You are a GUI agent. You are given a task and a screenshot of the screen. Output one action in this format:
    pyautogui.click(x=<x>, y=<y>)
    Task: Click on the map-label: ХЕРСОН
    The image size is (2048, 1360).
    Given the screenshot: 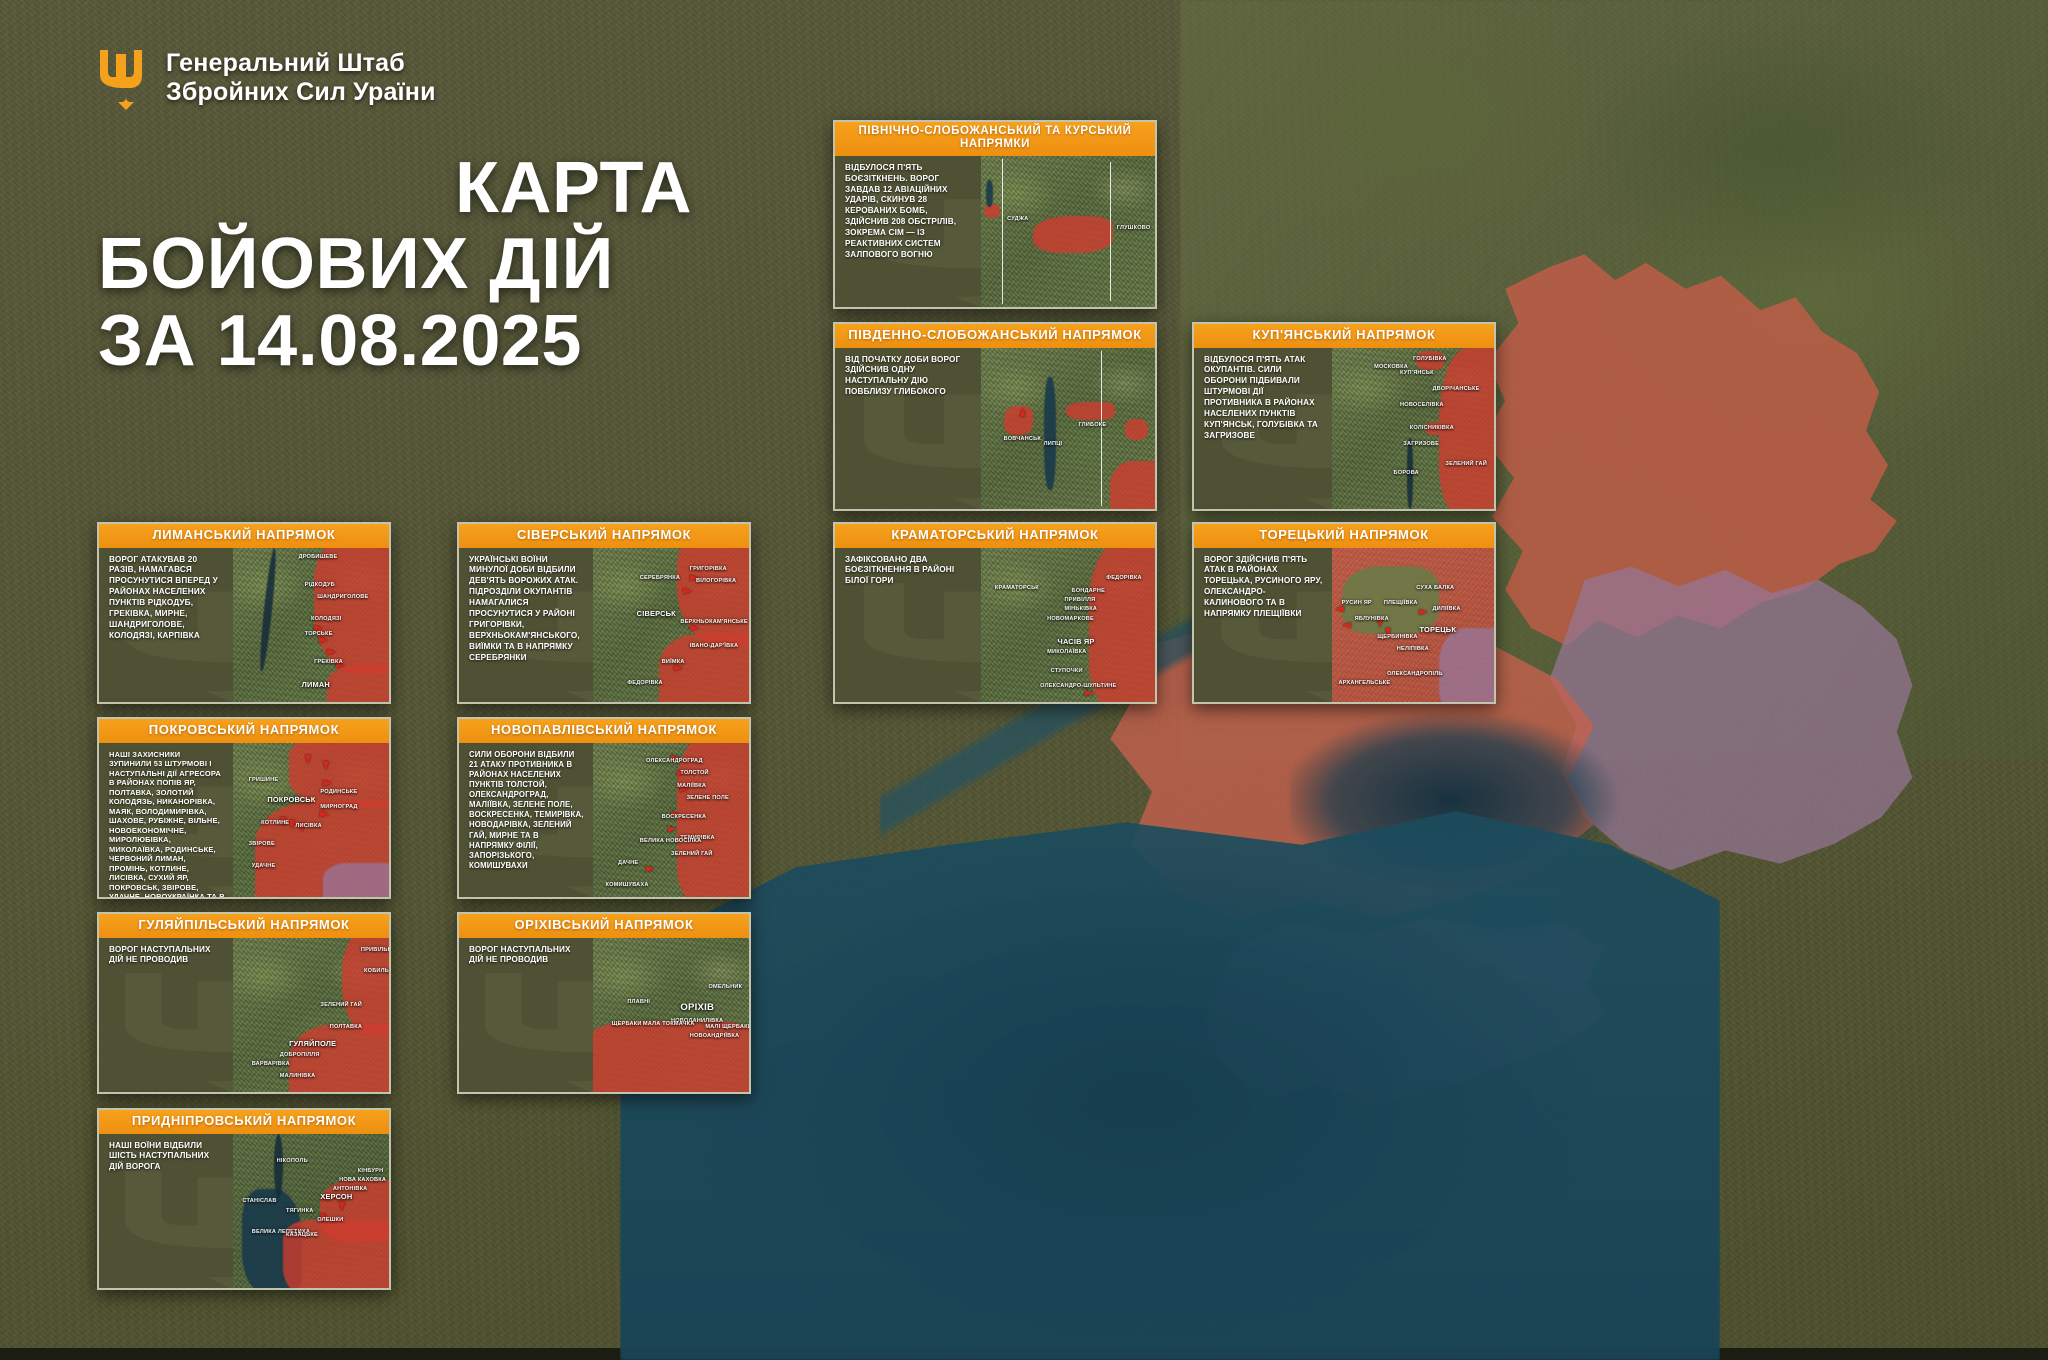 What is the action you would take?
    pyautogui.click(x=336, y=1197)
    